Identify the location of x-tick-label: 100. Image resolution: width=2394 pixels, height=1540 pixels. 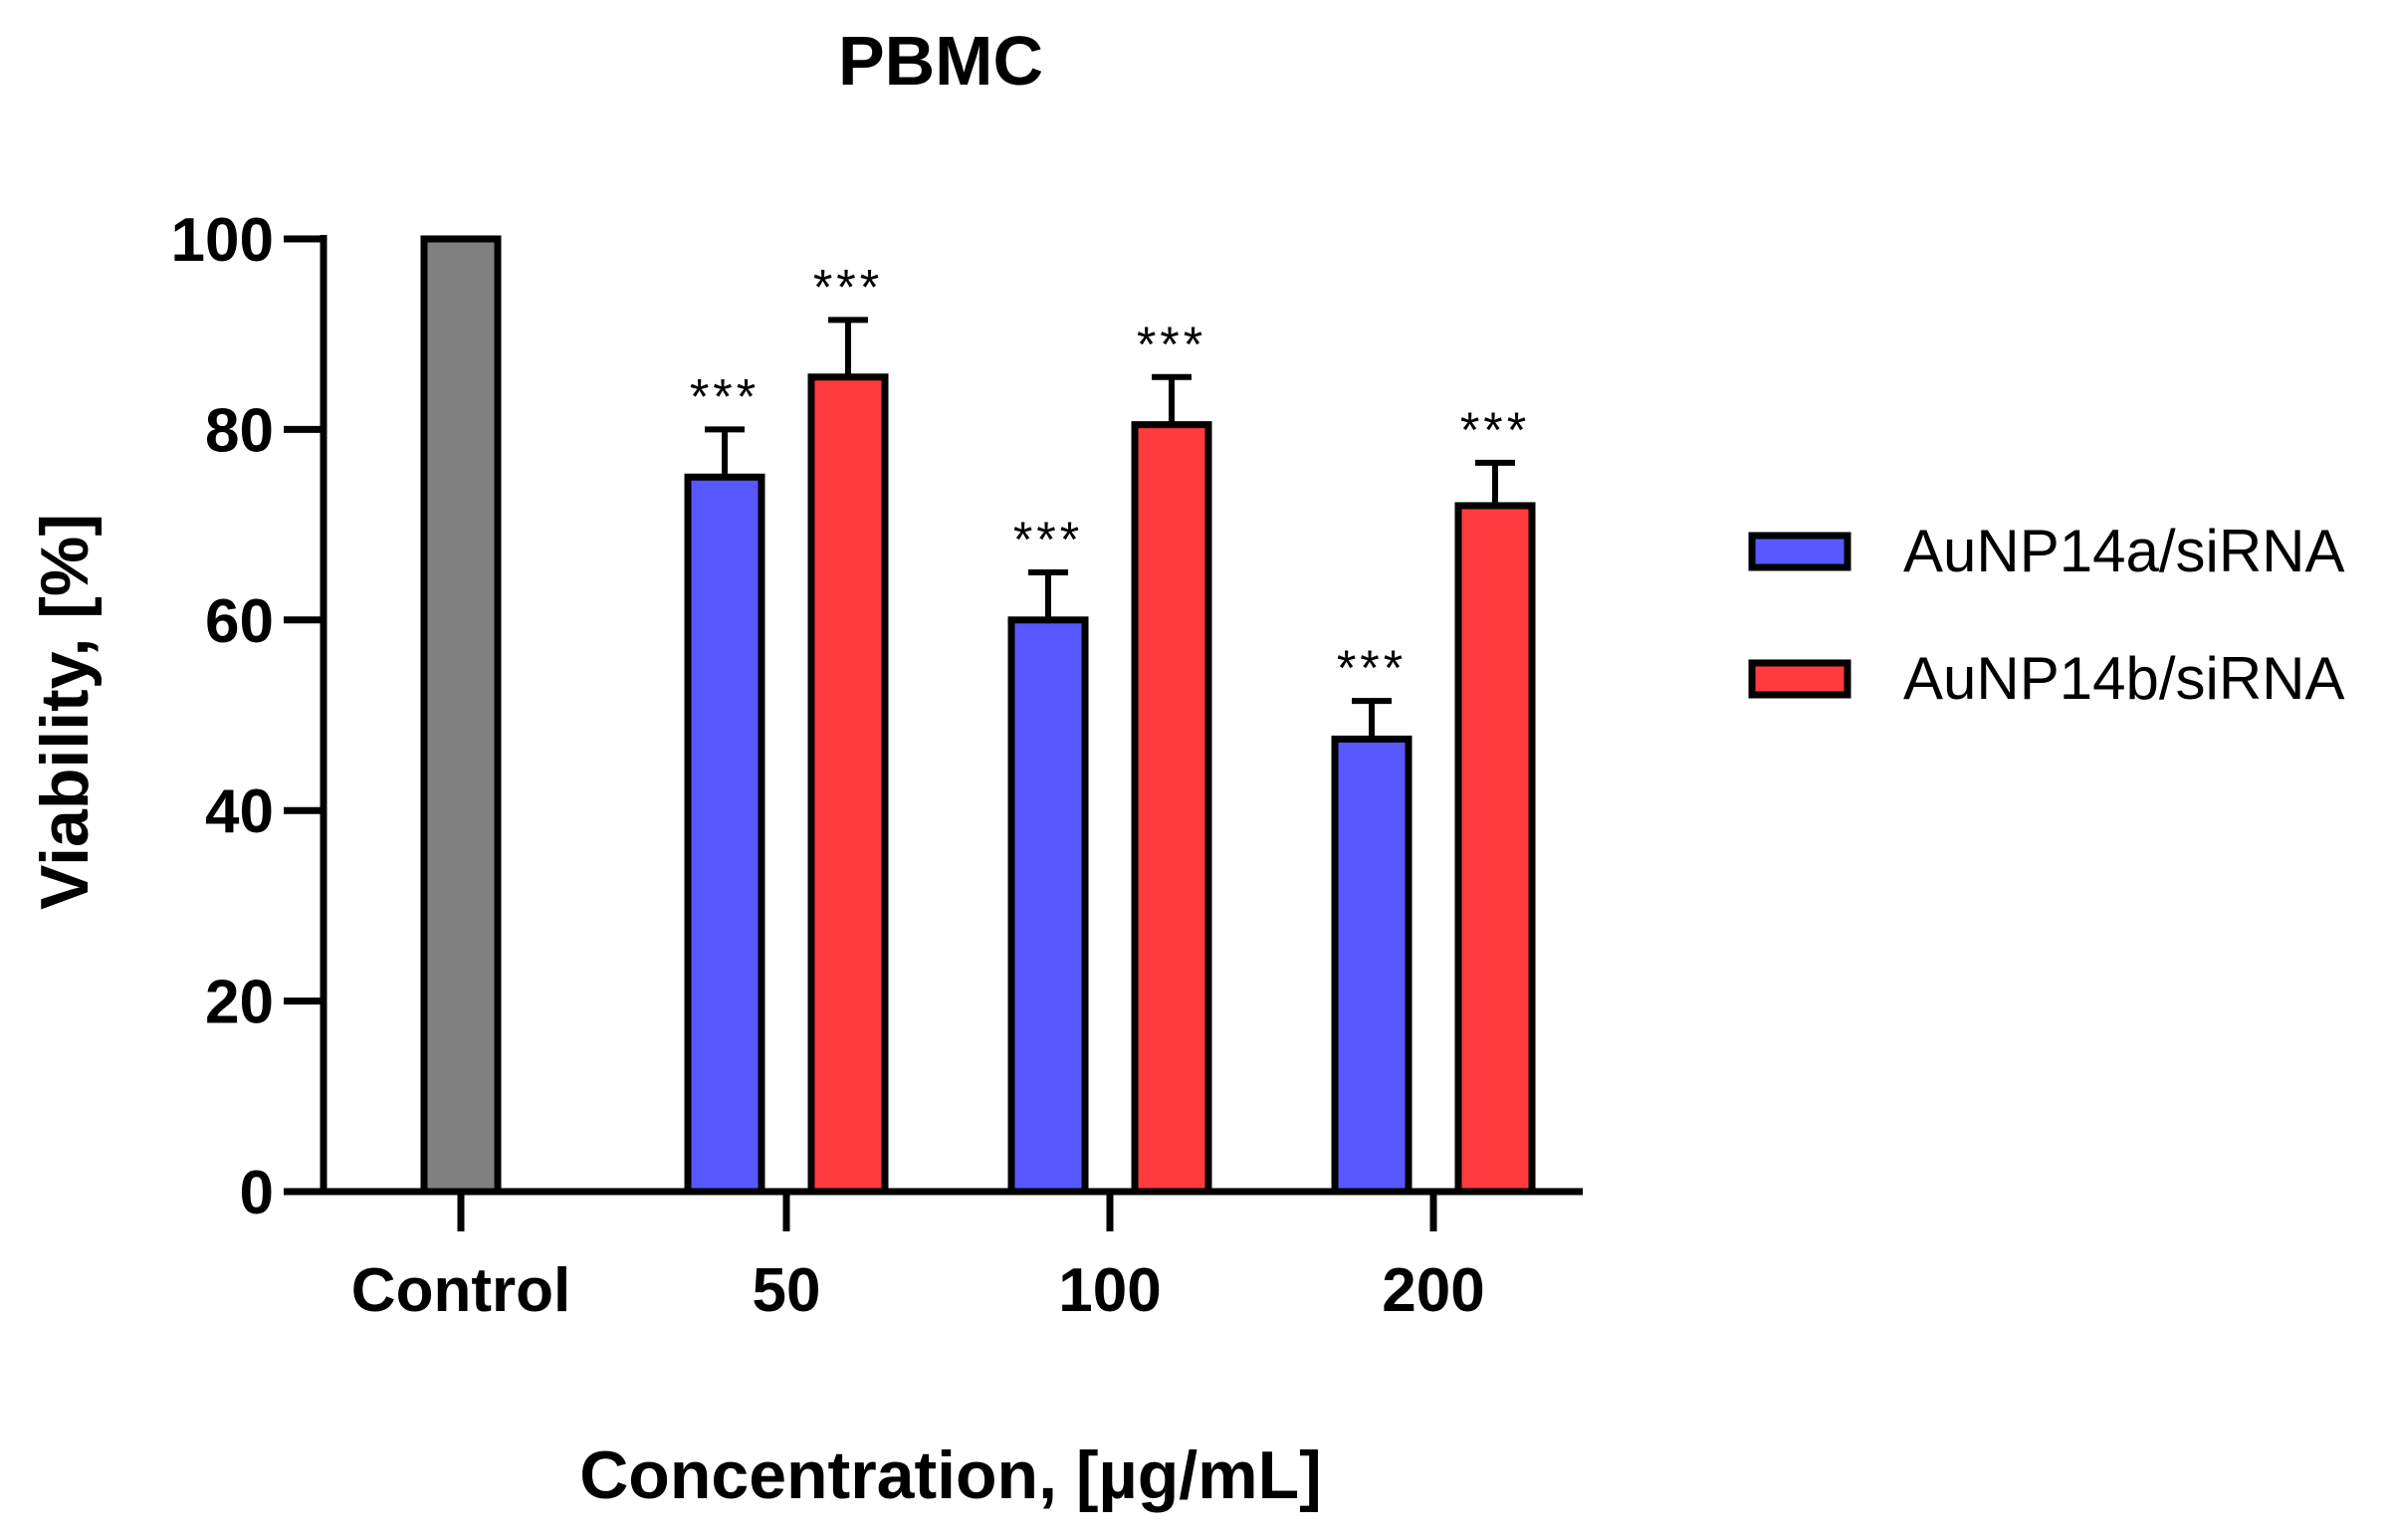
(1109, 1290).